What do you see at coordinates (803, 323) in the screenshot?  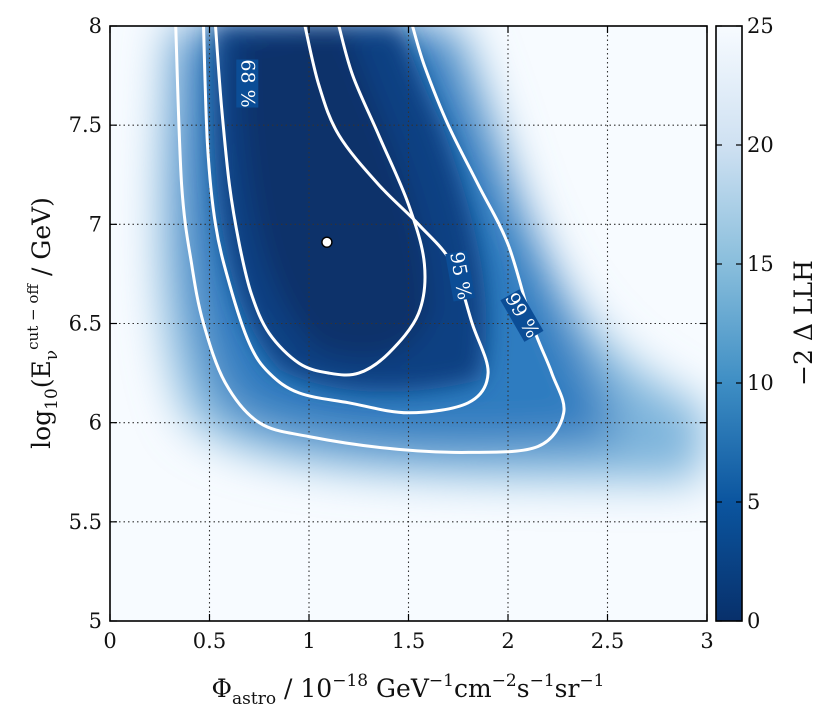 I see `colorbar-label: −2 Δ LLH` at bounding box center [803, 323].